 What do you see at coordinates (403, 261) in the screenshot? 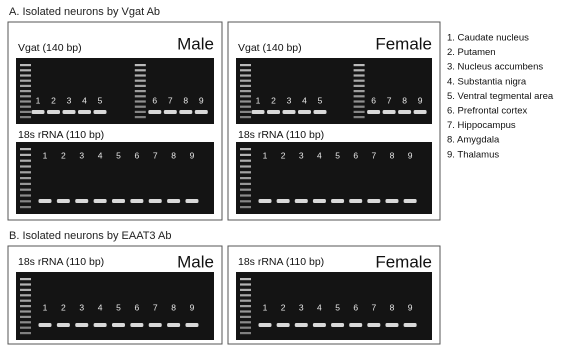
I see `panel-sex: Female` at bounding box center [403, 261].